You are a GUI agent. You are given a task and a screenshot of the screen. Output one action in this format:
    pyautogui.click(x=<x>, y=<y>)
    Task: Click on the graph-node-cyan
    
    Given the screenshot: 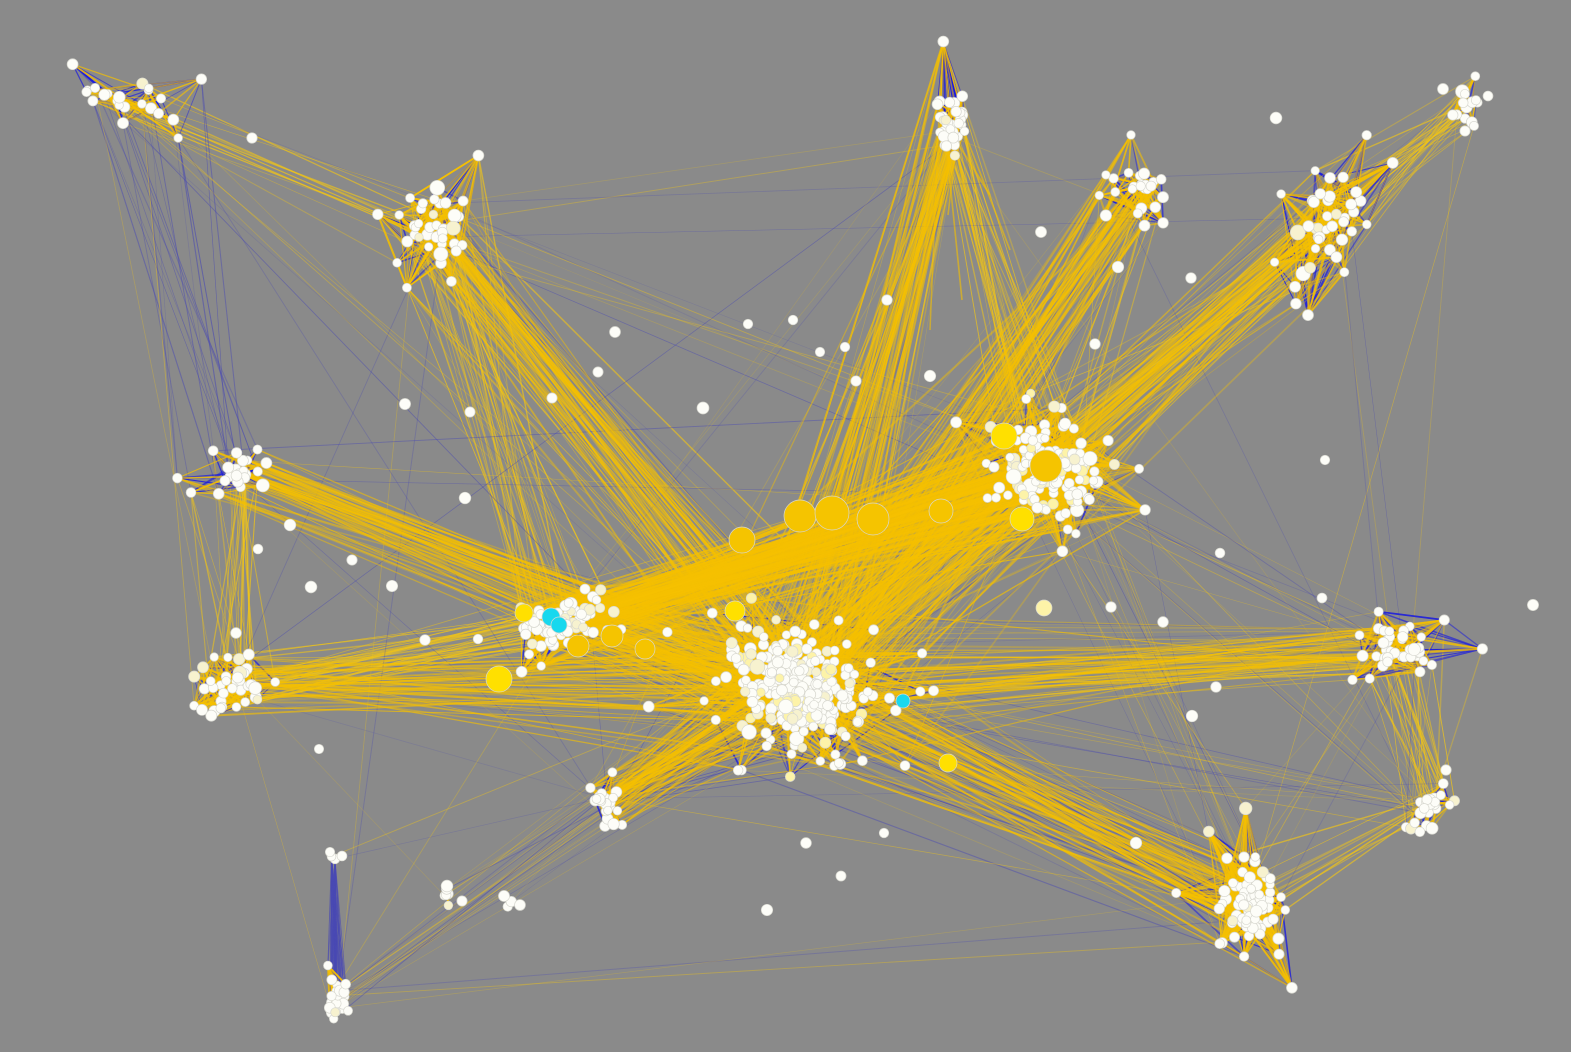 What is the action you would take?
    pyautogui.click(x=903, y=701)
    